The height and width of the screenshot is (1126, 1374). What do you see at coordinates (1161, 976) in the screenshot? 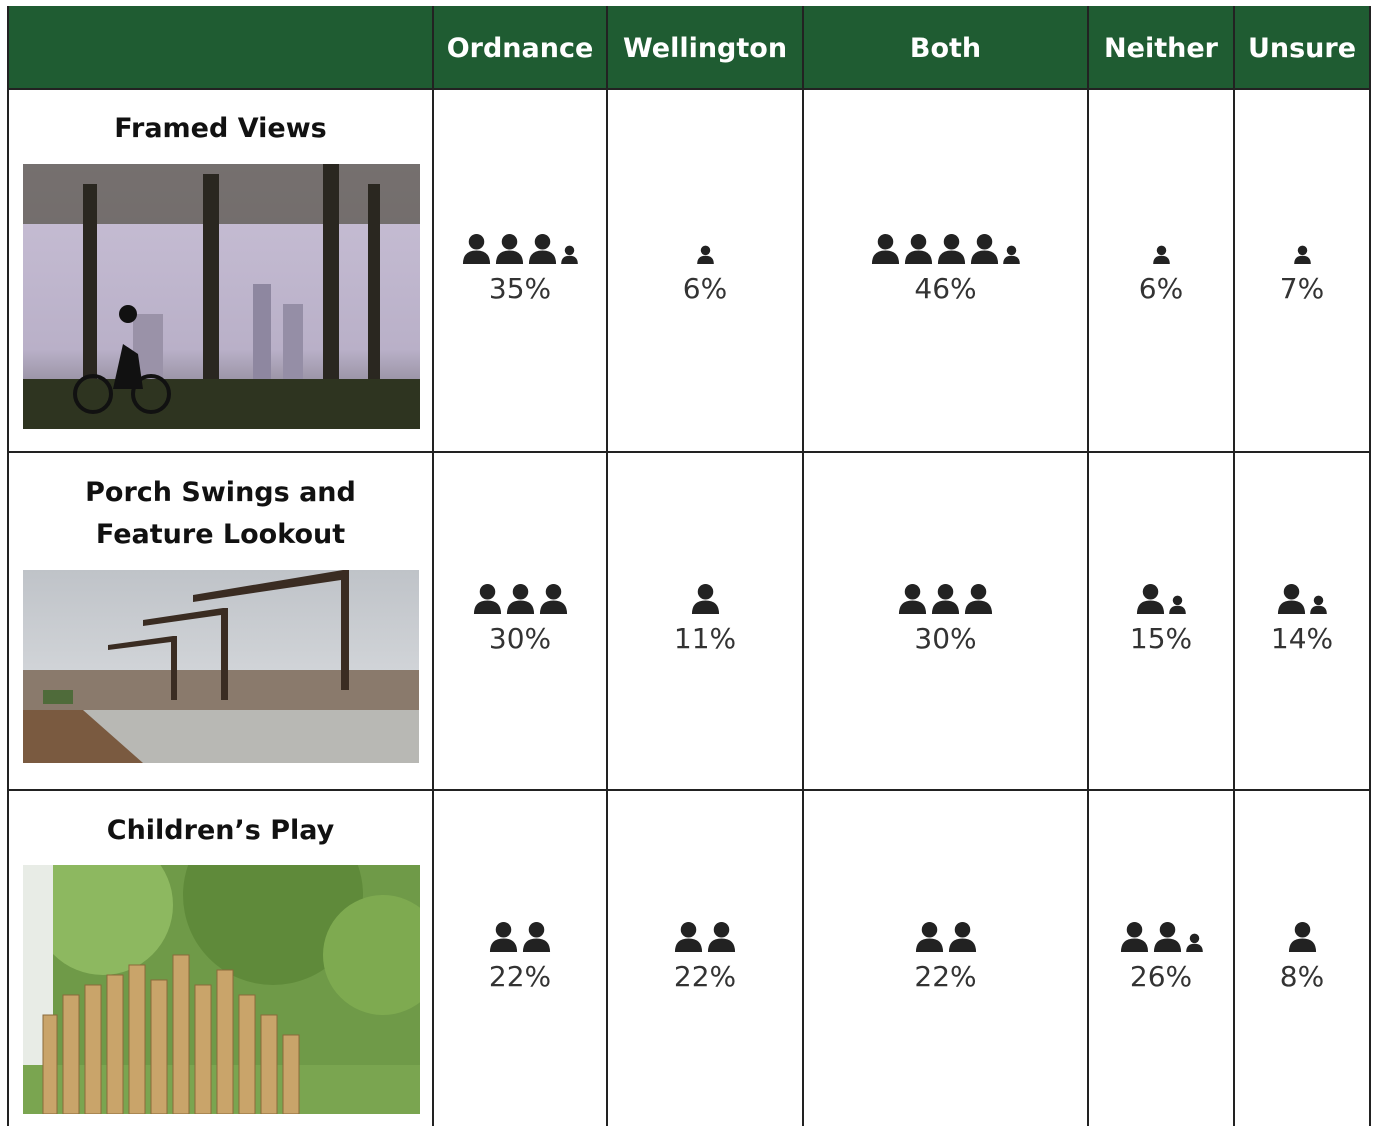
I see `percentage: 26%` at bounding box center [1161, 976].